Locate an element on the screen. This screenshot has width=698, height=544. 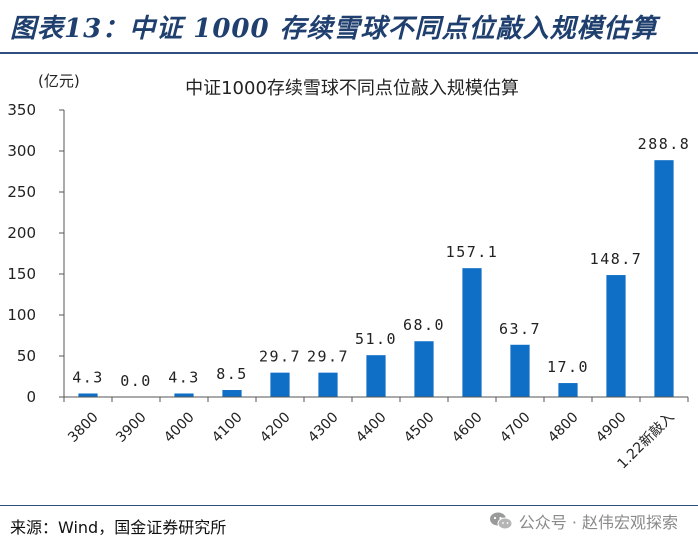
x-tick-label: 4200 is located at coordinates (275, 427).